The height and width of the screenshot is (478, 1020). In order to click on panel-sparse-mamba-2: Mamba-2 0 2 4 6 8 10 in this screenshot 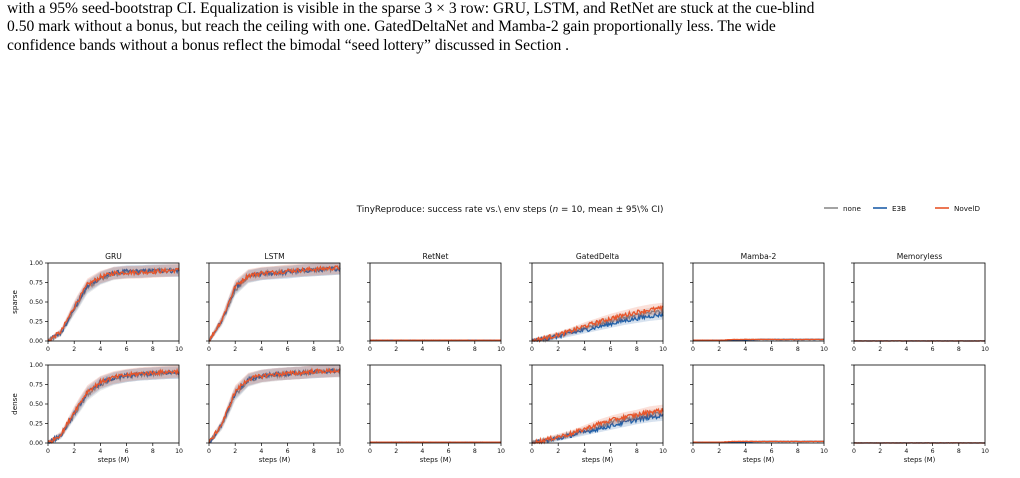, I will do `click(759, 302)`.